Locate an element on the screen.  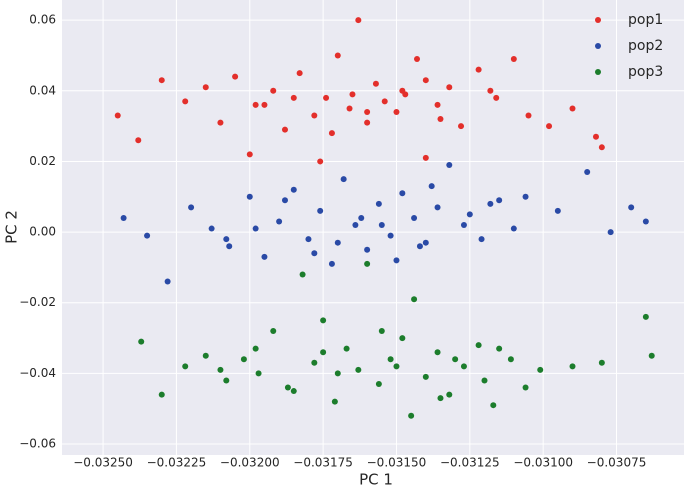
y-tick-label: 0.00 is located at coordinates (42, 232).